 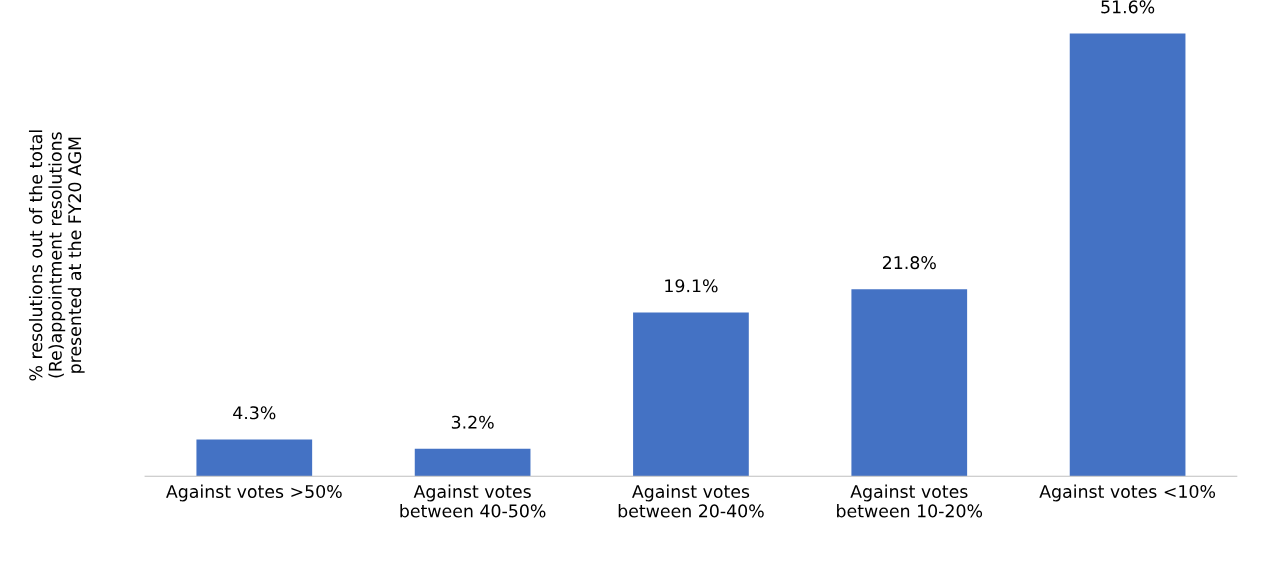 What do you see at coordinates (910, 501) in the screenshot?
I see `x-tick-label: Against votes between 10-20%` at bounding box center [910, 501].